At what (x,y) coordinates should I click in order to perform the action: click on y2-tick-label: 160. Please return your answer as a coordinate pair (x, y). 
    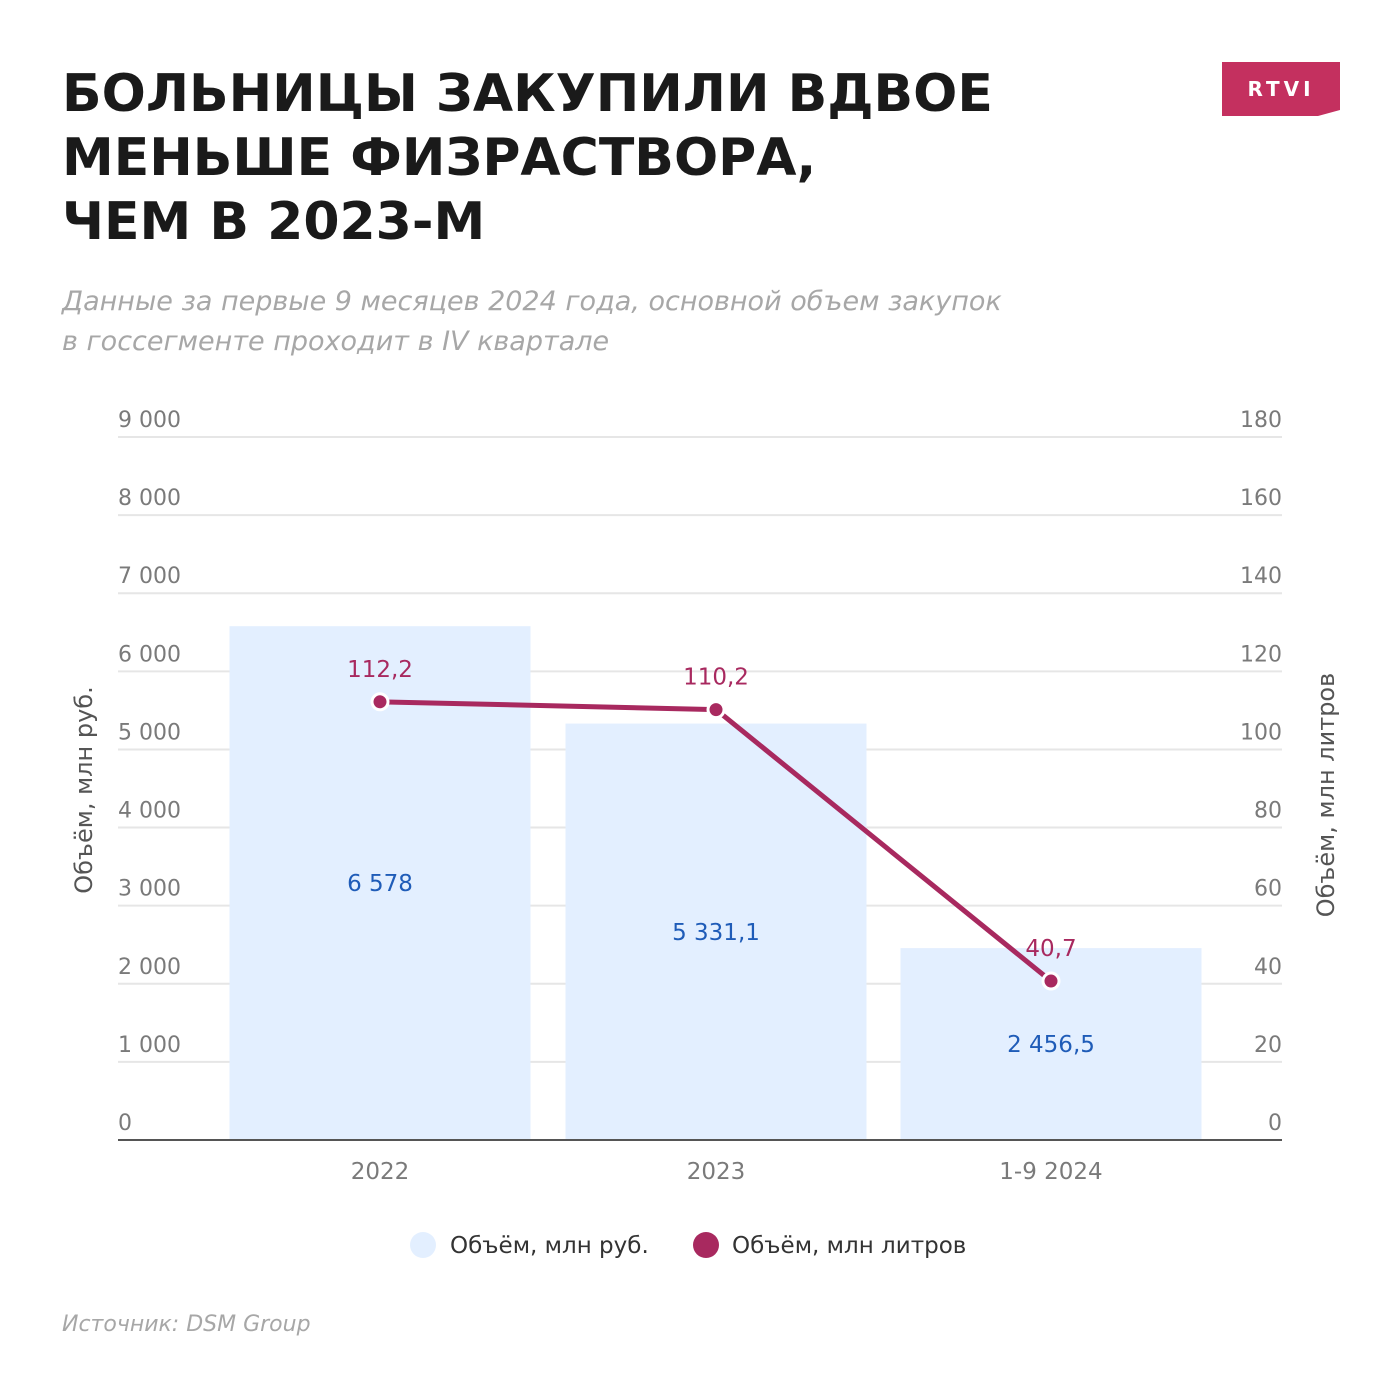
    Looking at the image, I should click on (1261, 498).